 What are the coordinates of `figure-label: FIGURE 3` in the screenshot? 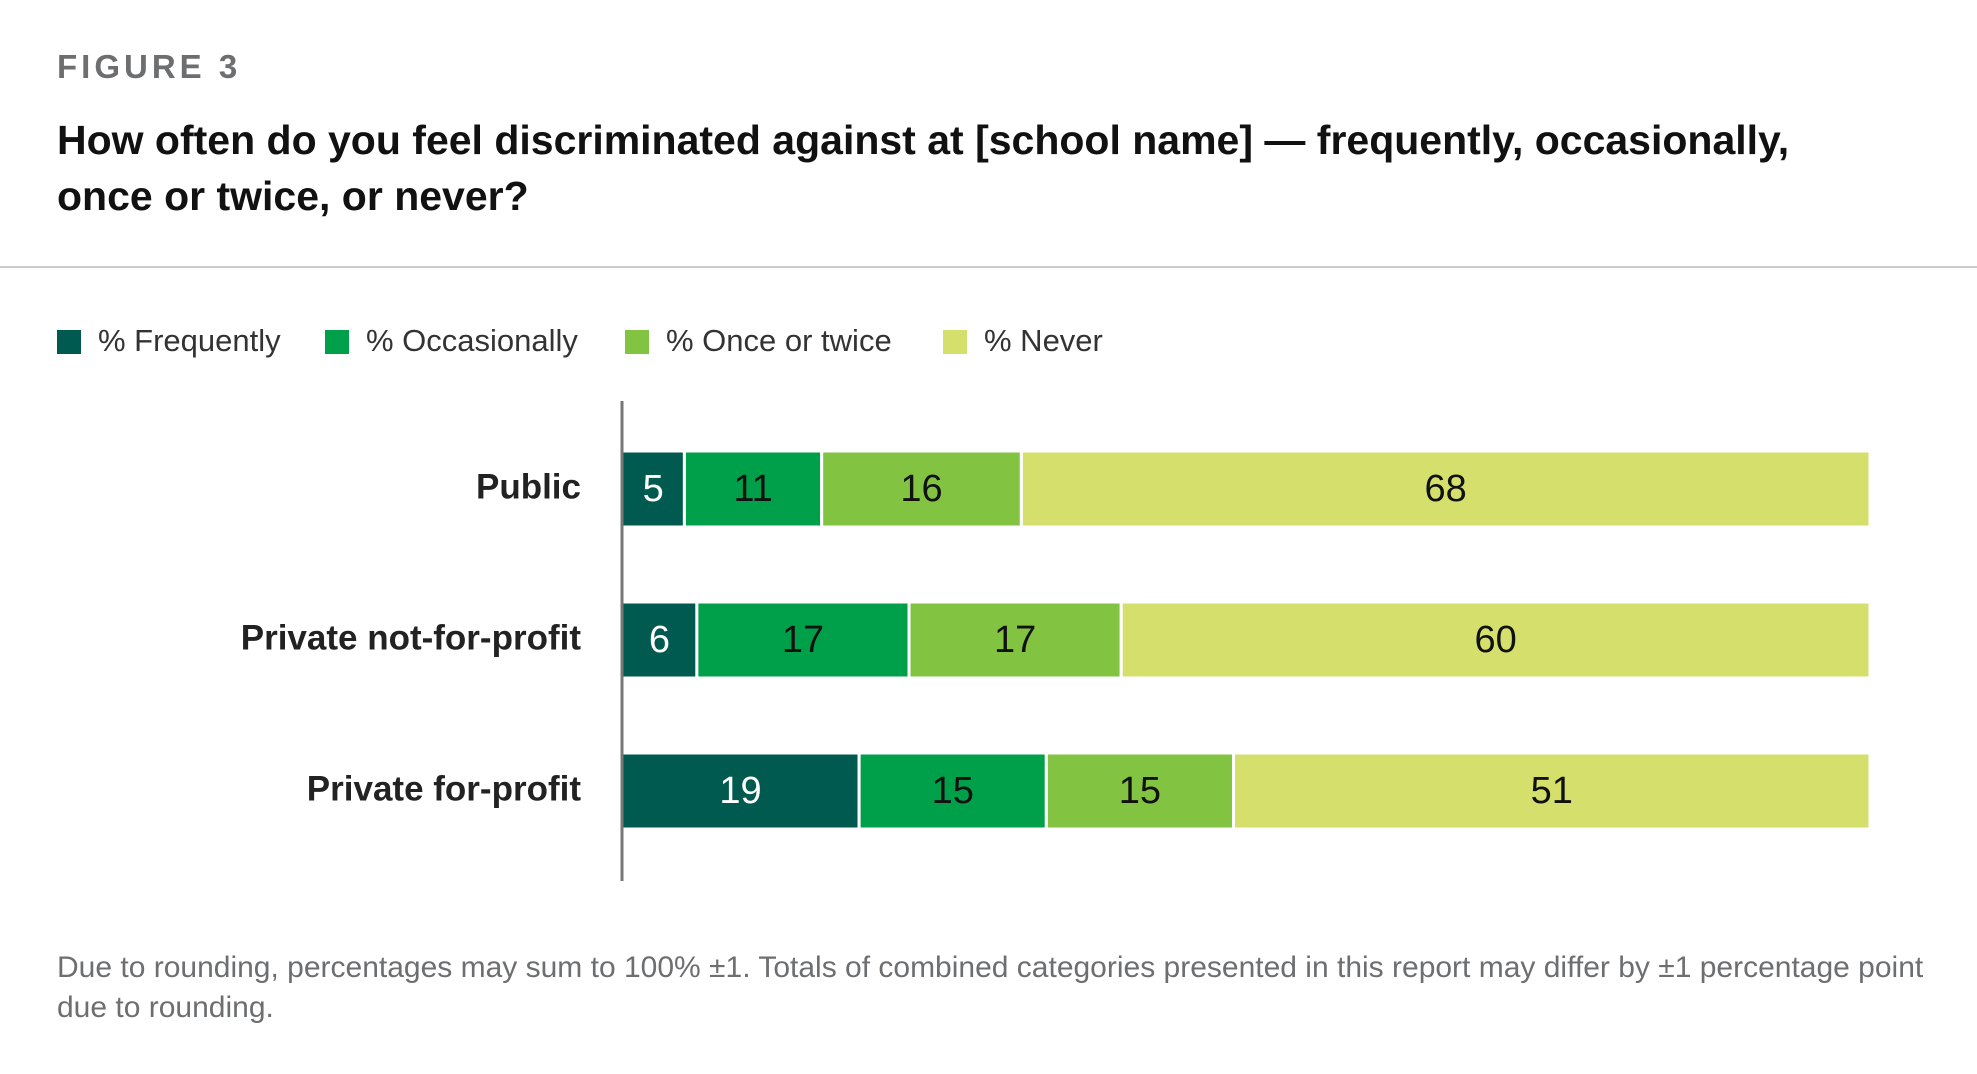 It's located at (149, 66).